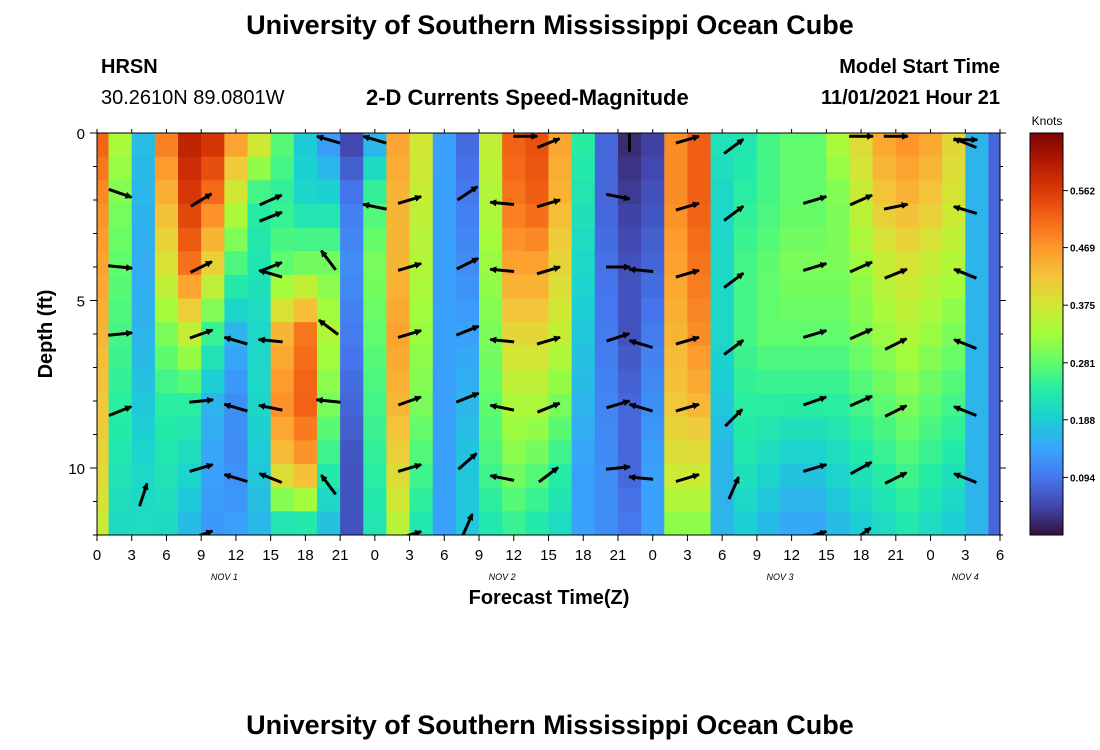 This screenshot has width=1100, height=750. Describe the element at coordinates (965, 555) in the screenshot. I see `x-tick-label: 3` at that location.